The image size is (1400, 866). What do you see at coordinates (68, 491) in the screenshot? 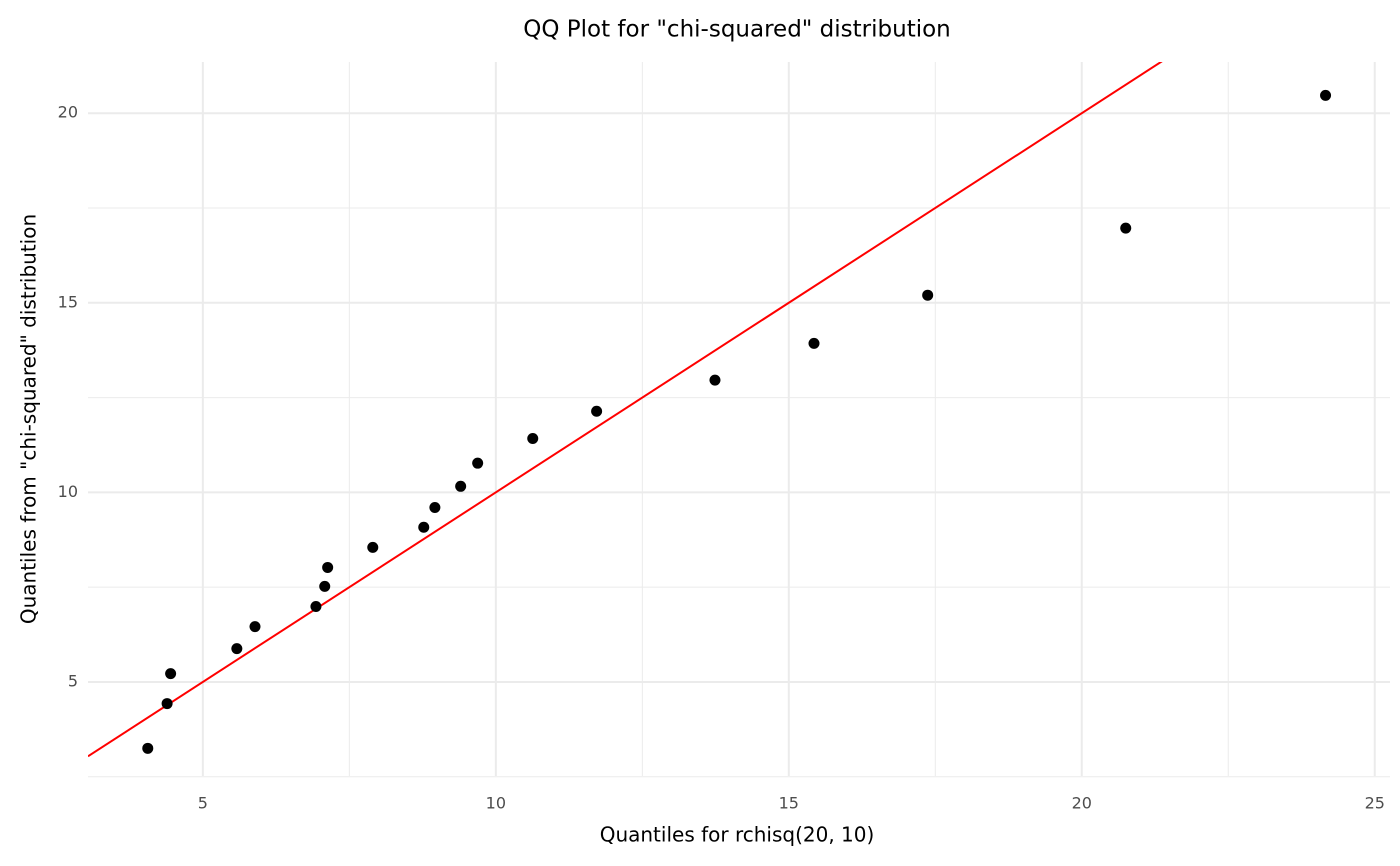
I see `y-tick-label: 10` at bounding box center [68, 491].